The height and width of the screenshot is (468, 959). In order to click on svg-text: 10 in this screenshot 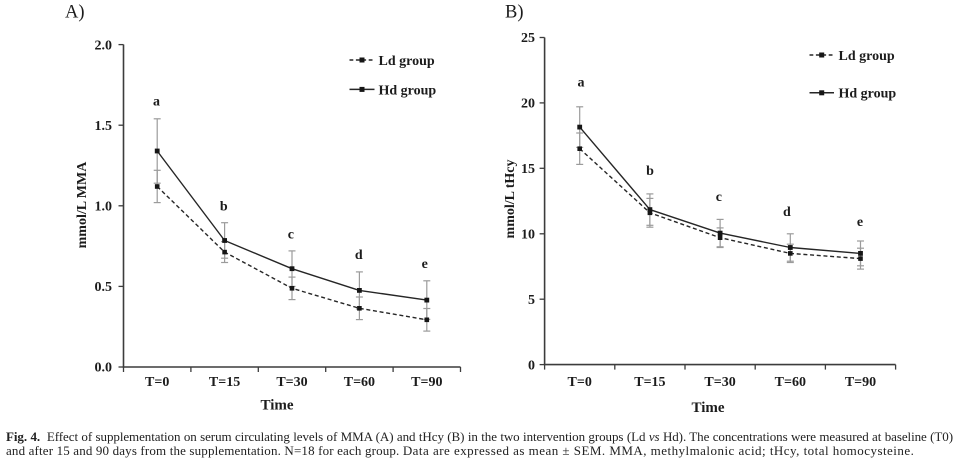, I will do `click(528, 234)`.